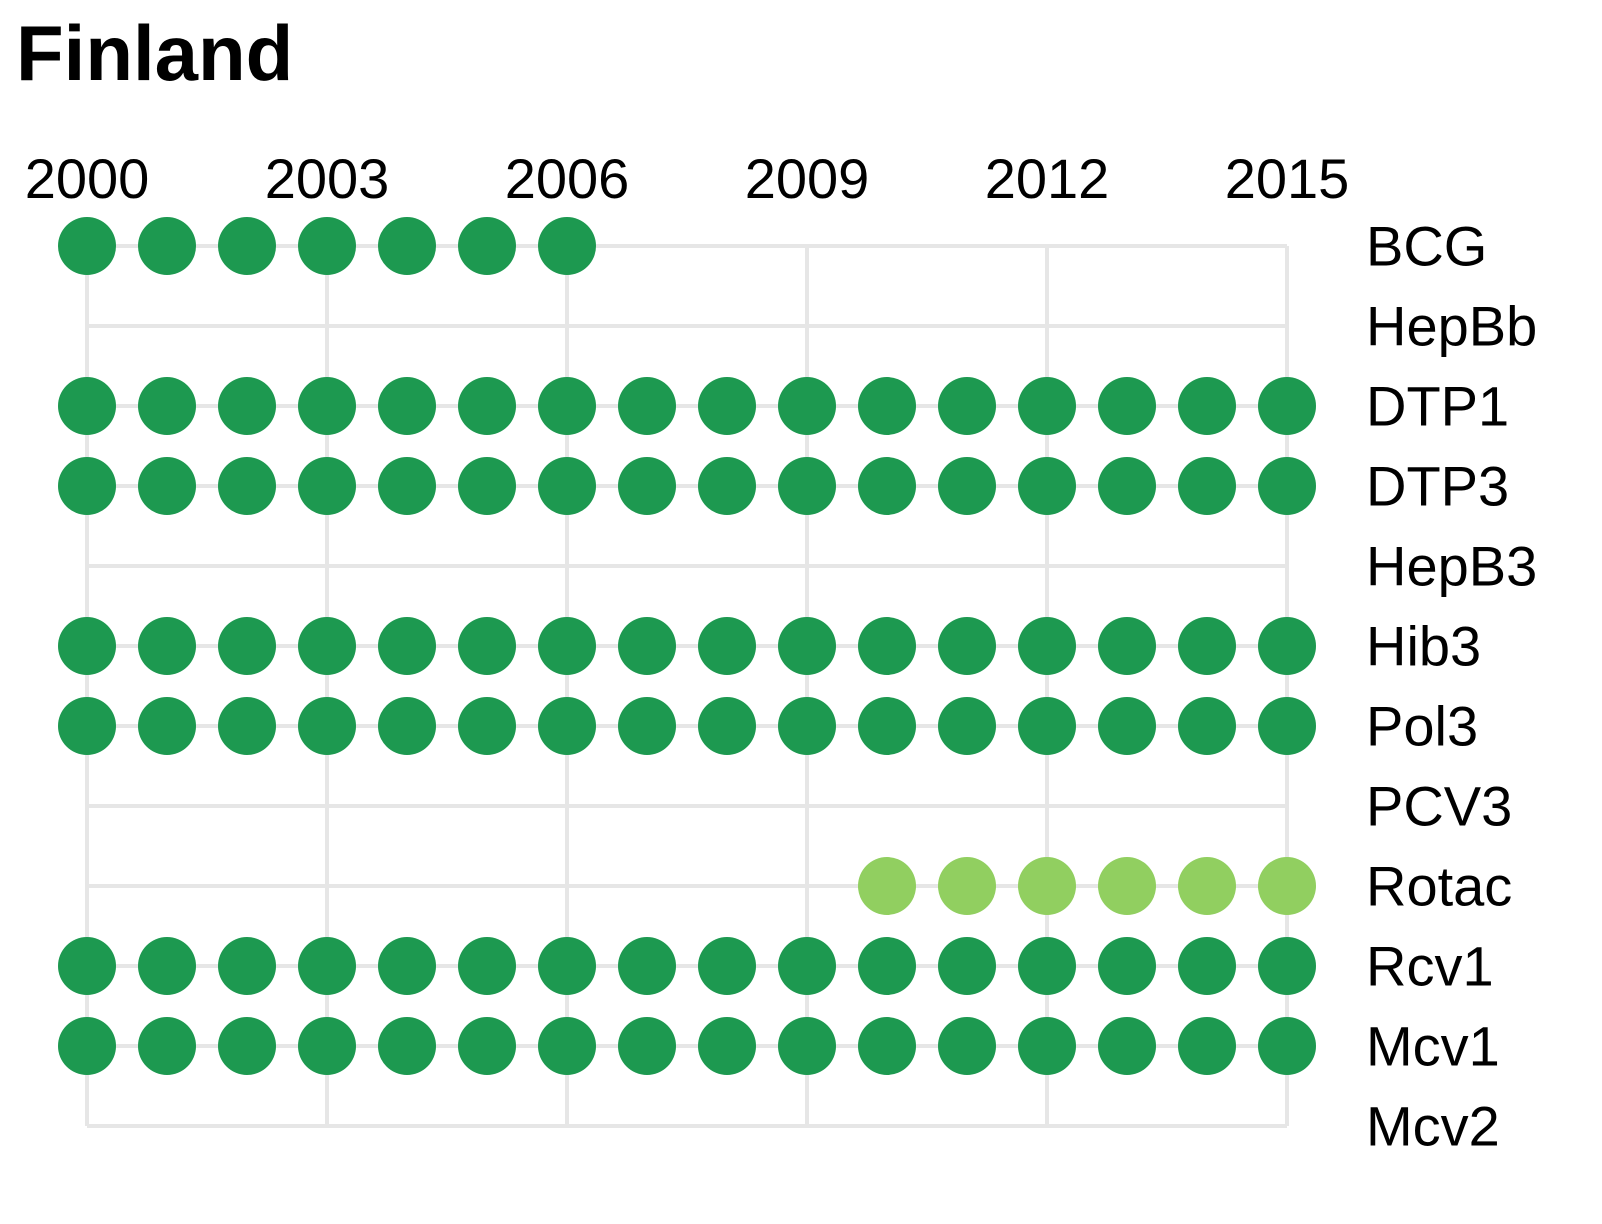 This screenshot has width=1602, height=1224. What do you see at coordinates (167, 1046) in the screenshot?
I see `point-mcv1-2001` at bounding box center [167, 1046].